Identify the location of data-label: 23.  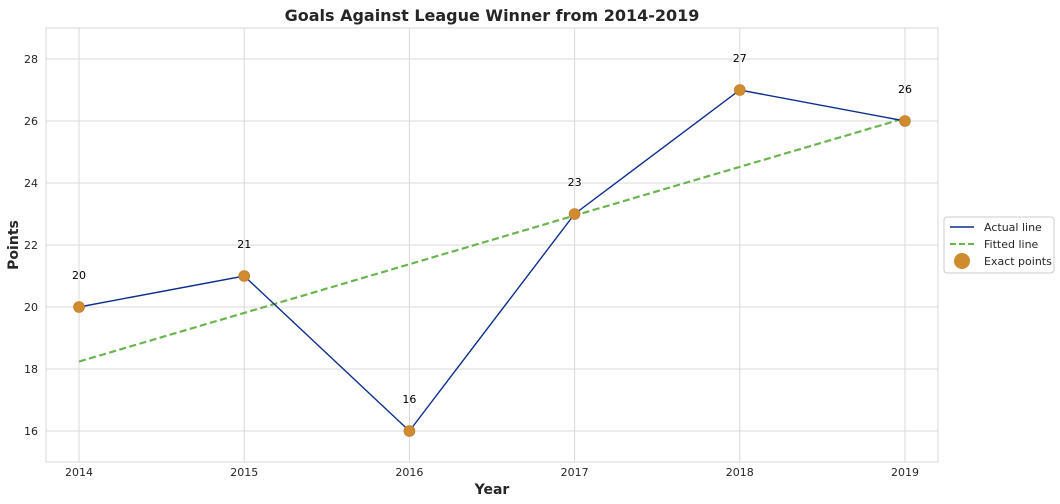
(575, 182).